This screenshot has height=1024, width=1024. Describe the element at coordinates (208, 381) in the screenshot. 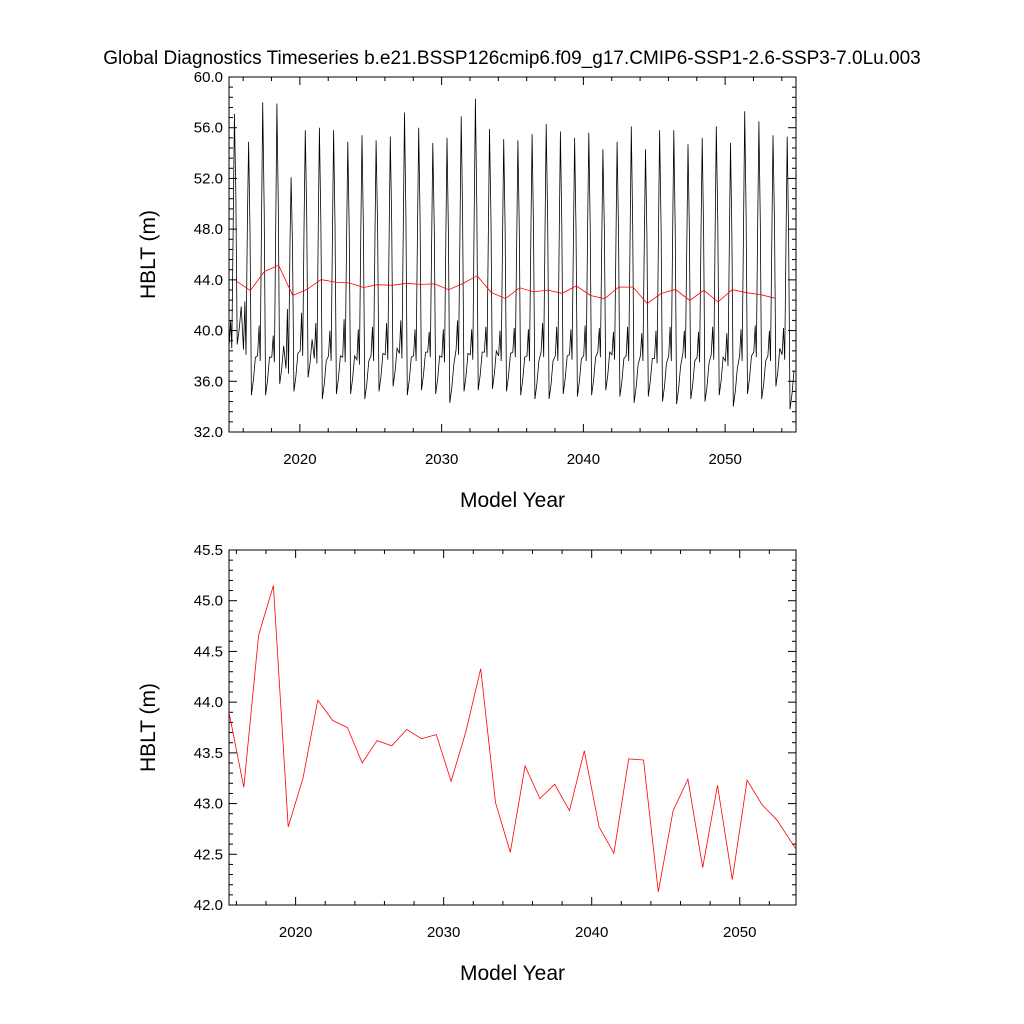

I see `y-tick-label: 36.0` at that location.